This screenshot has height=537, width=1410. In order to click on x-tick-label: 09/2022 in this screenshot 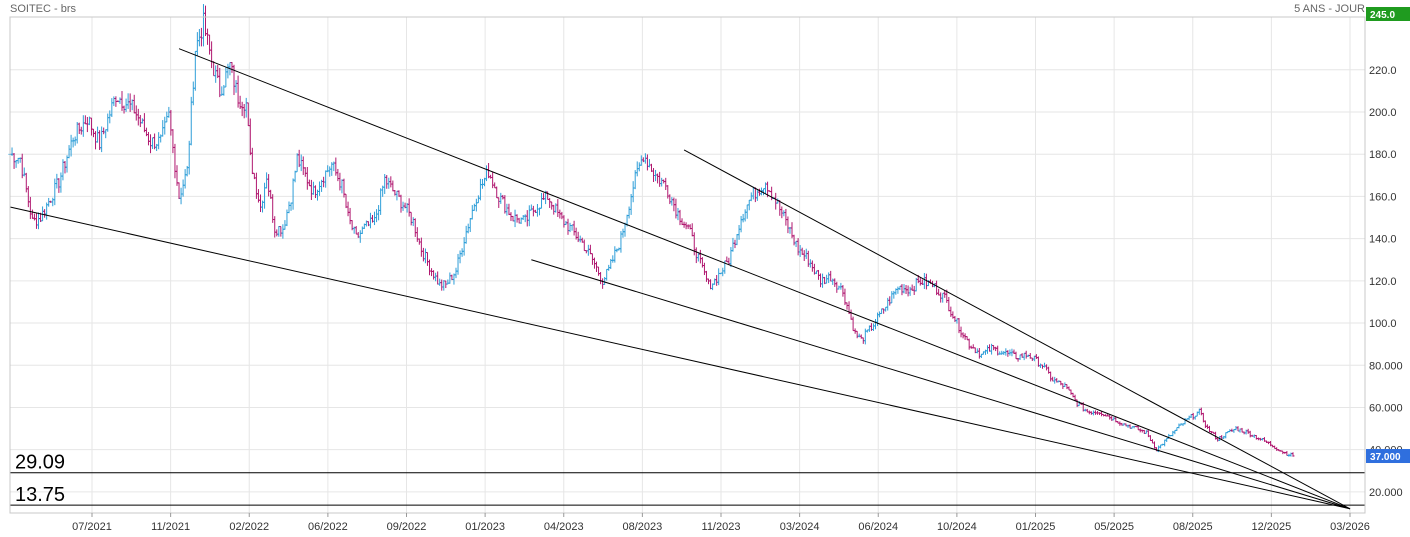, I will do `click(407, 527)`.